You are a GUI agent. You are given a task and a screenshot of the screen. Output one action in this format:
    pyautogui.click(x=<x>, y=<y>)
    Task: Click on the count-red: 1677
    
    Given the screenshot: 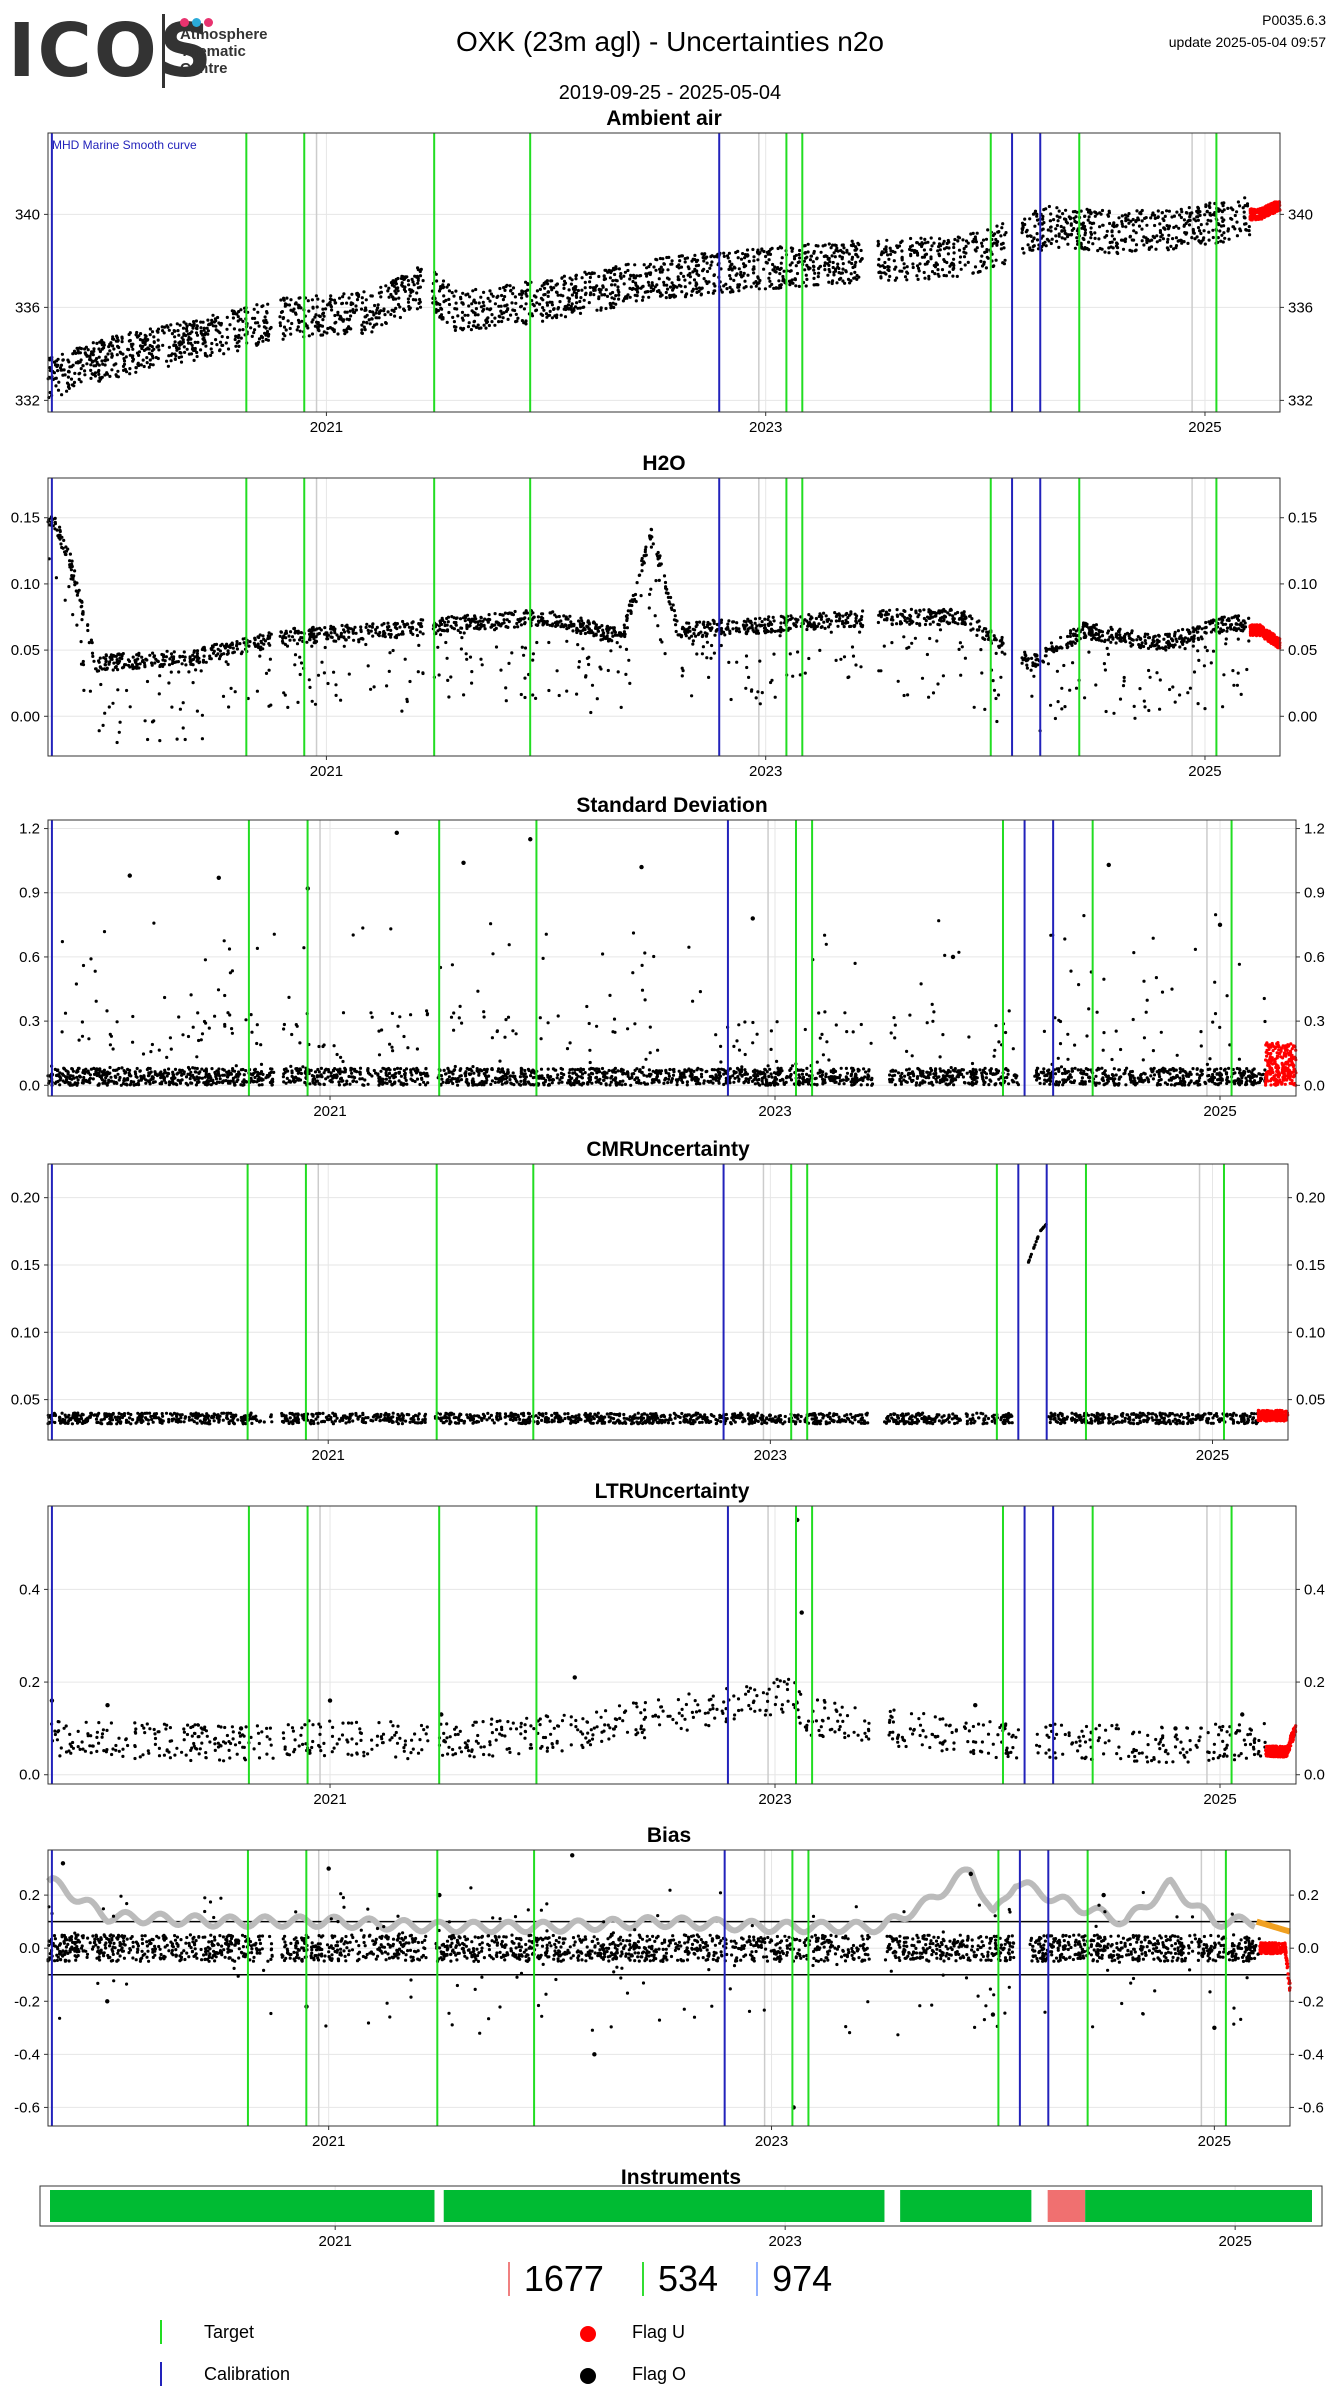 What is the action you would take?
    pyautogui.click(x=555, y=2279)
    